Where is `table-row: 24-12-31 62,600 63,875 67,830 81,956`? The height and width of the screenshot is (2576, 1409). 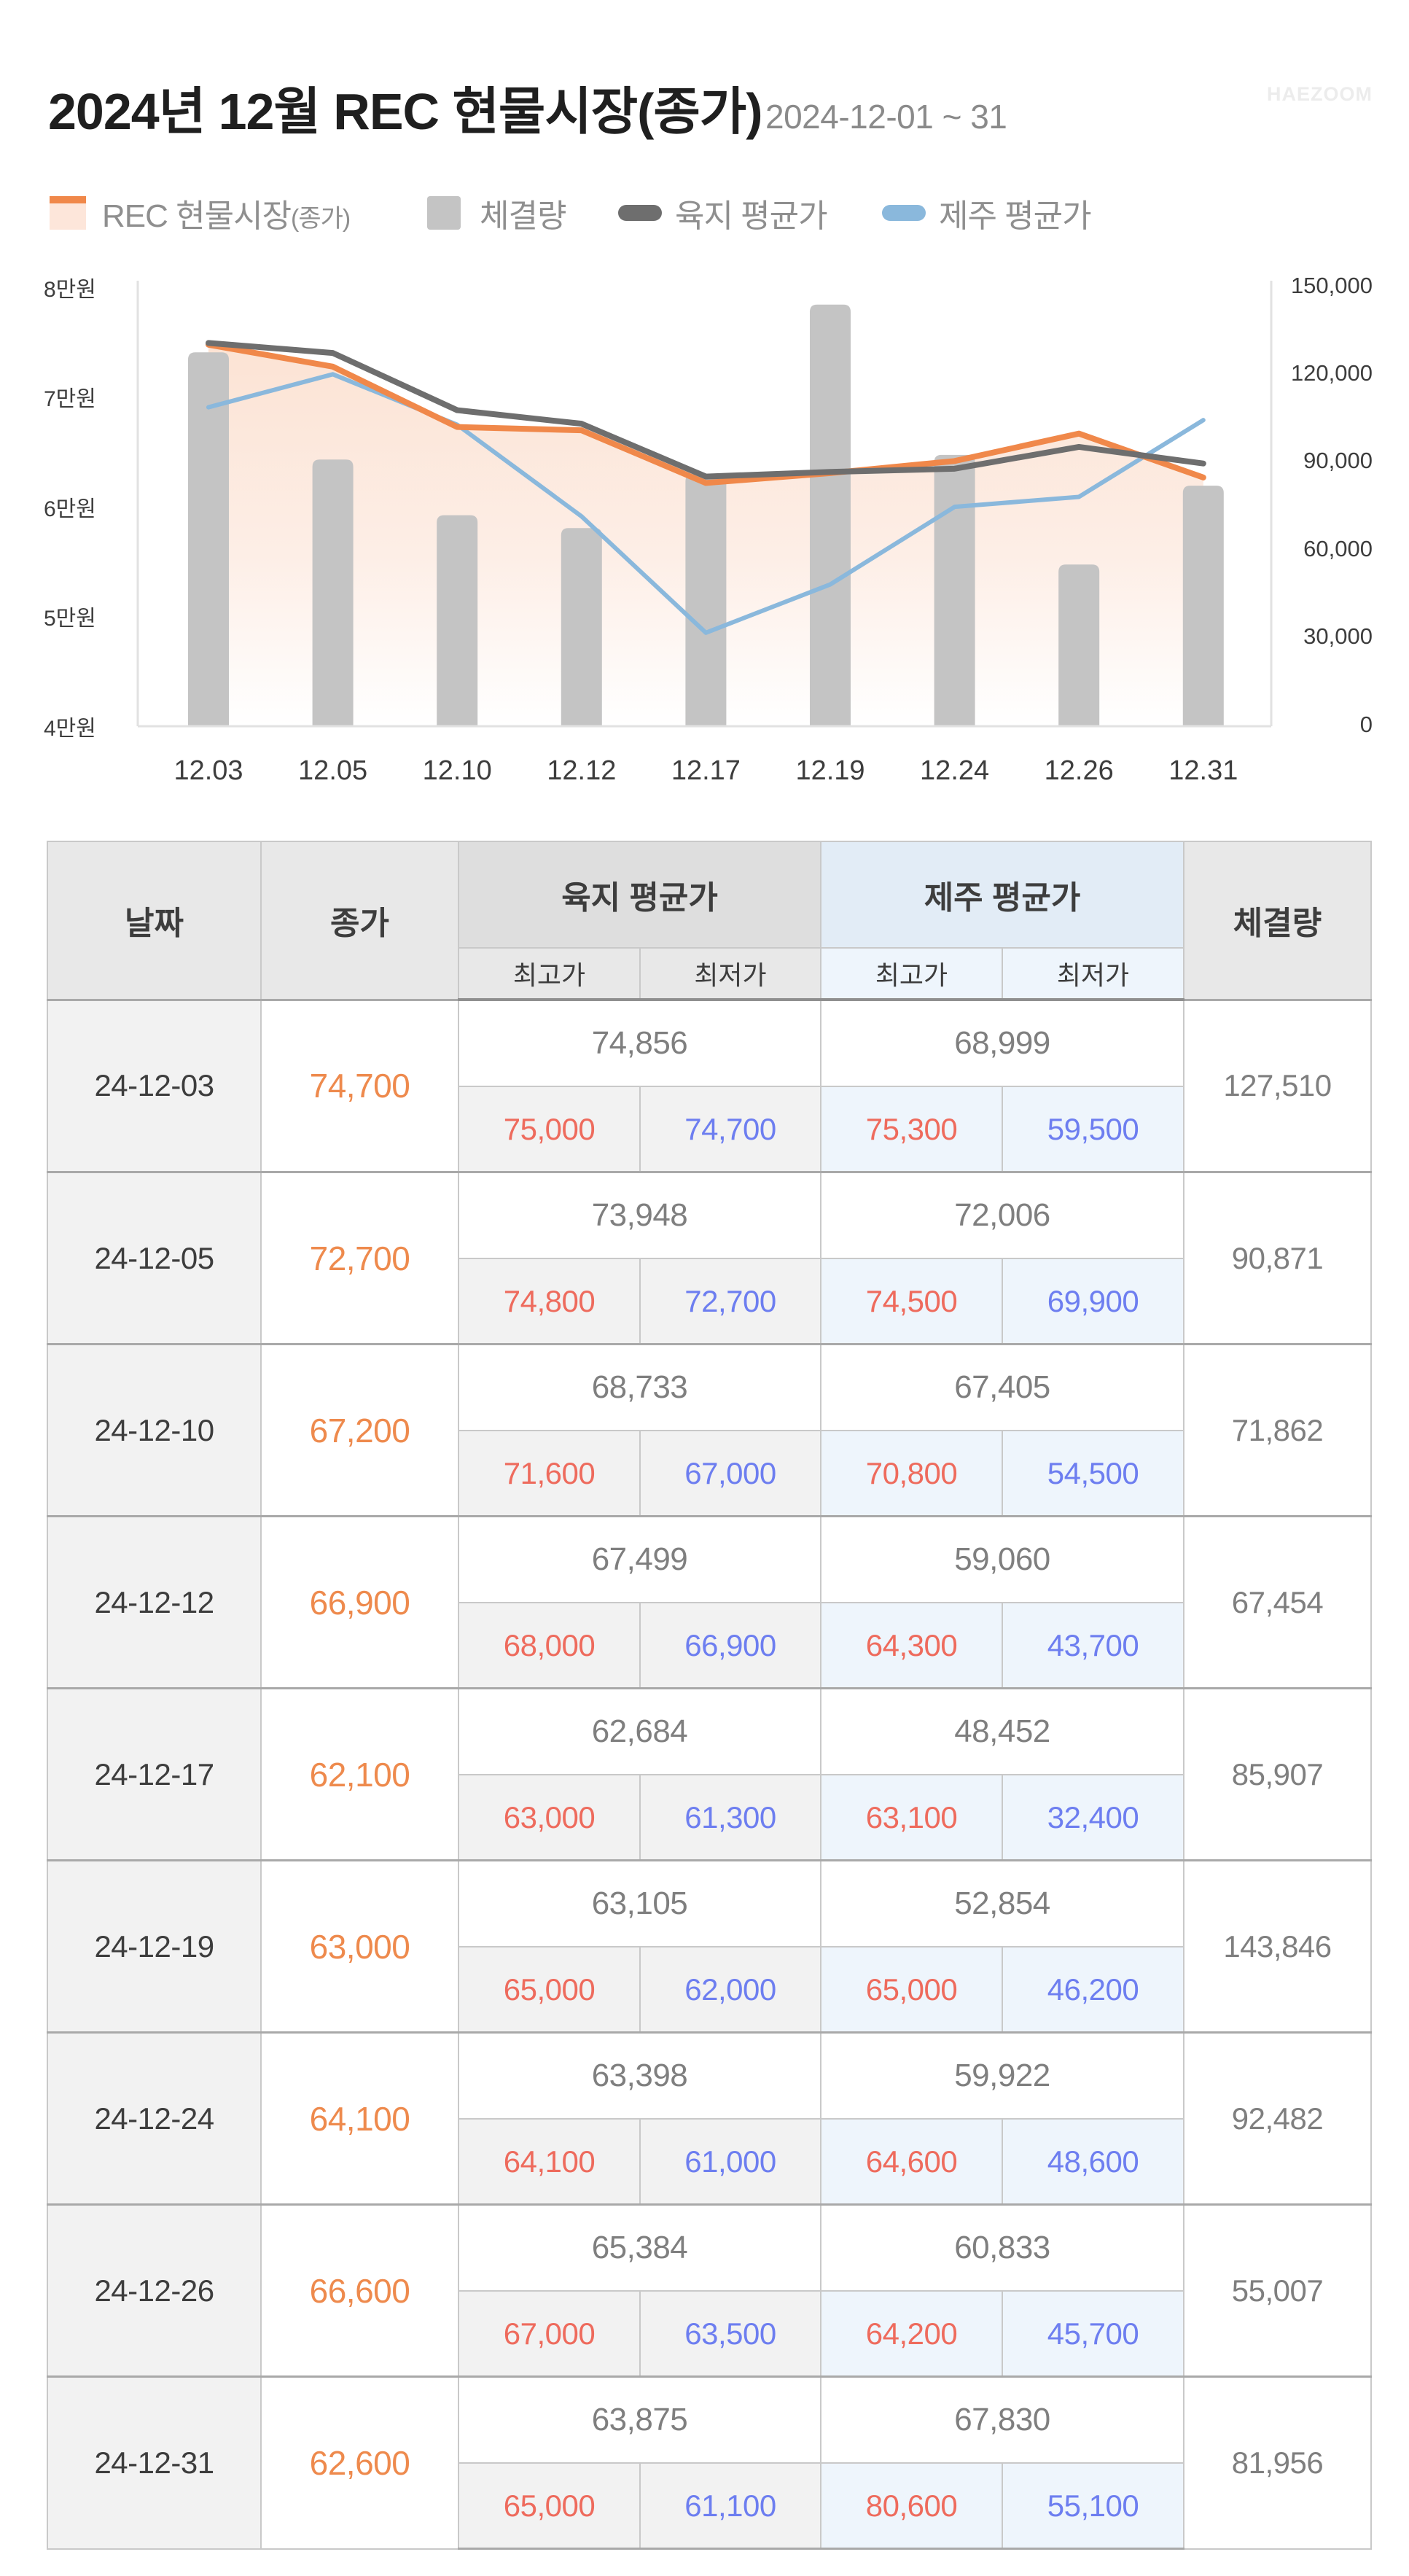 table-row: 24-12-31 62,600 63,875 67,830 81,956 is located at coordinates (709, 2462).